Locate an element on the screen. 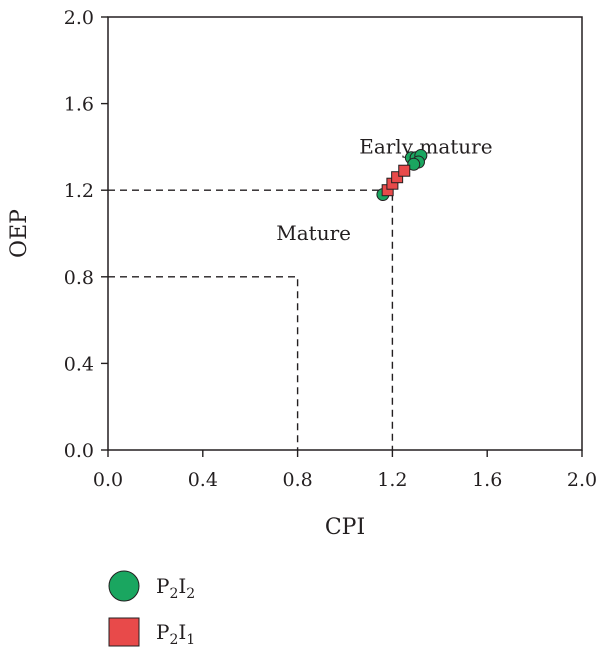  x-tick-label: 2.0 is located at coordinates (582, 480).